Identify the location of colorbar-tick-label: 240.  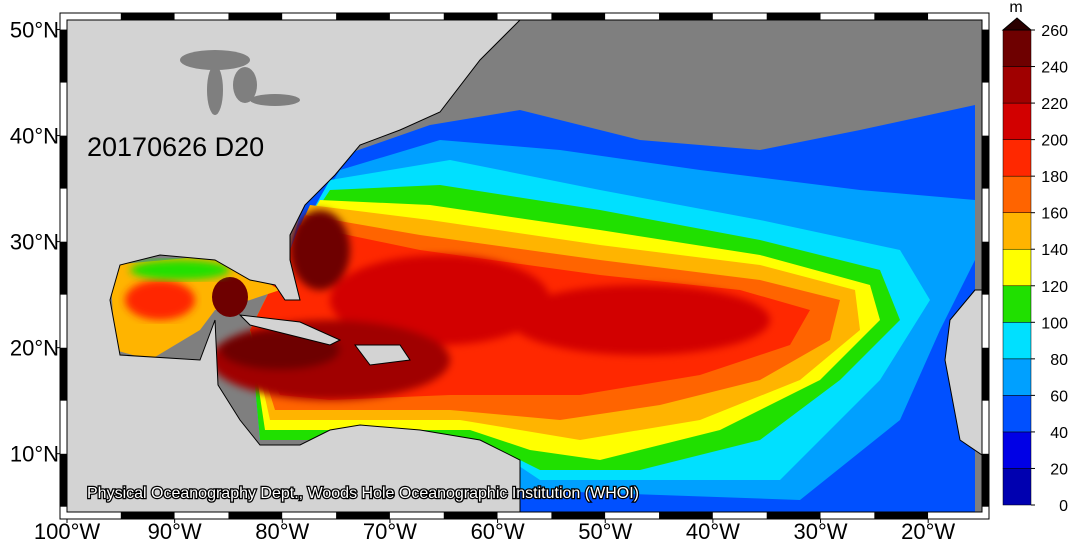
(1054, 68).